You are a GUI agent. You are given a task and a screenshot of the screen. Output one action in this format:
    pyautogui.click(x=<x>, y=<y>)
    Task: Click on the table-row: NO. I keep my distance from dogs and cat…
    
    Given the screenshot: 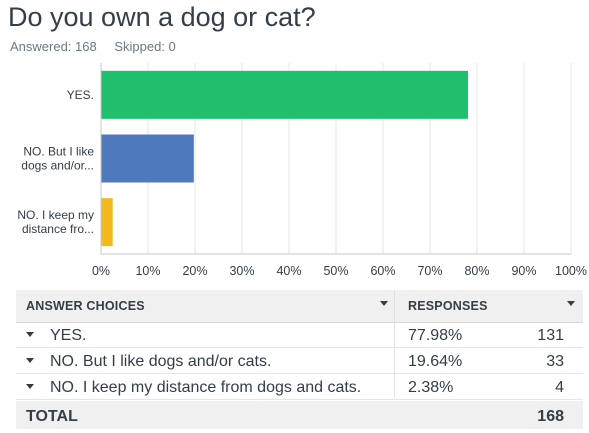 What is the action you would take?
    pyautogui.click(x=299, y=387)
    